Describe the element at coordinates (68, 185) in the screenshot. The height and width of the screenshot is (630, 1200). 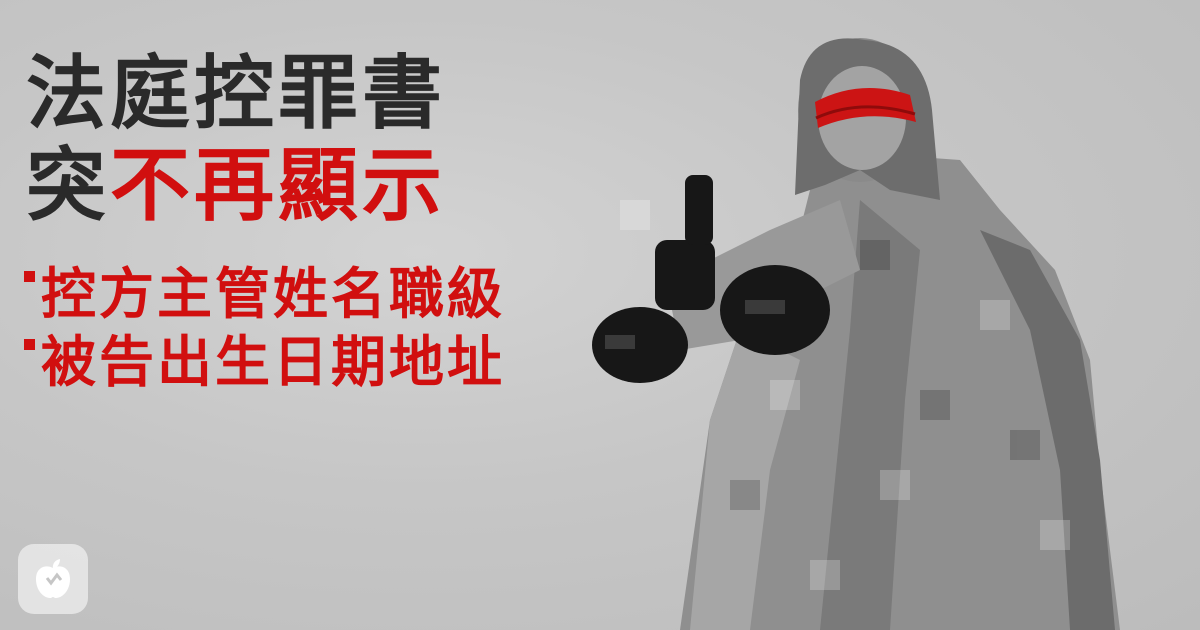
I see `headline-line-2-prefix: 突` at that location.